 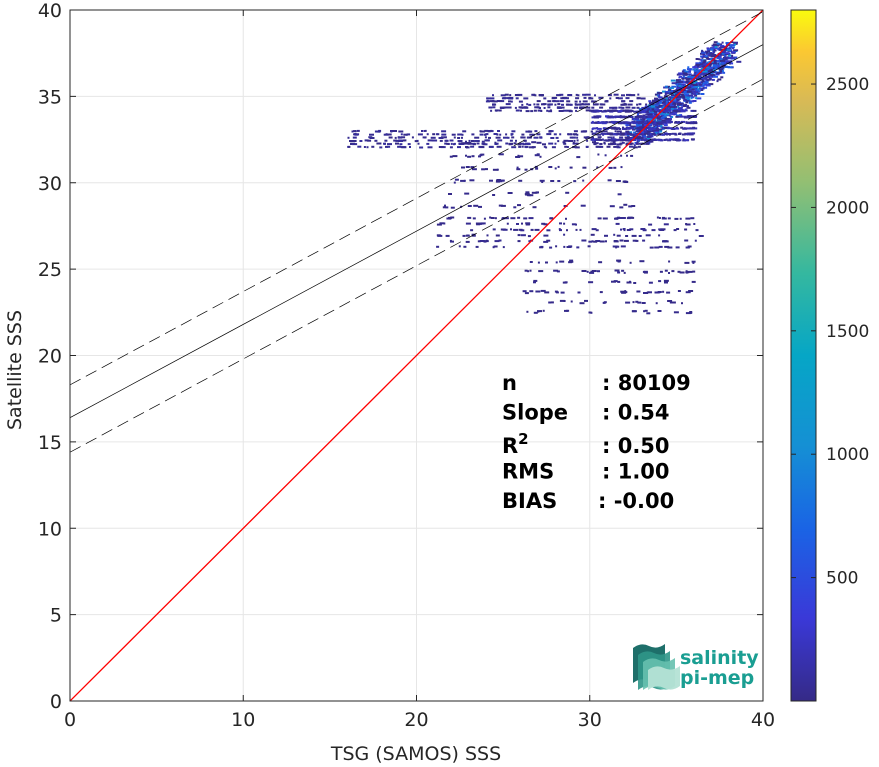 What do you see at coordinates (829, 355) in the screenshot?
I see `colorbar: 500 1000 1500 2000 2500` at bounding box center [829, 355].